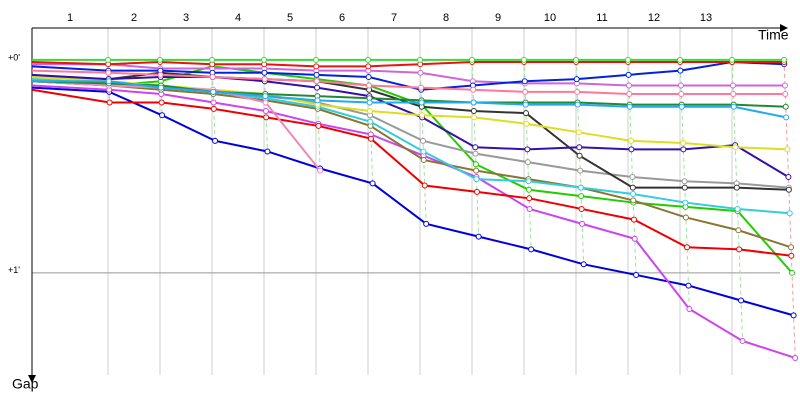 This screenshot has width=800, height=400. What do you see at coordinates (14, 57) in the screenshot?
I see `y-tick-label: +0'` at bounding box center [14, 57].